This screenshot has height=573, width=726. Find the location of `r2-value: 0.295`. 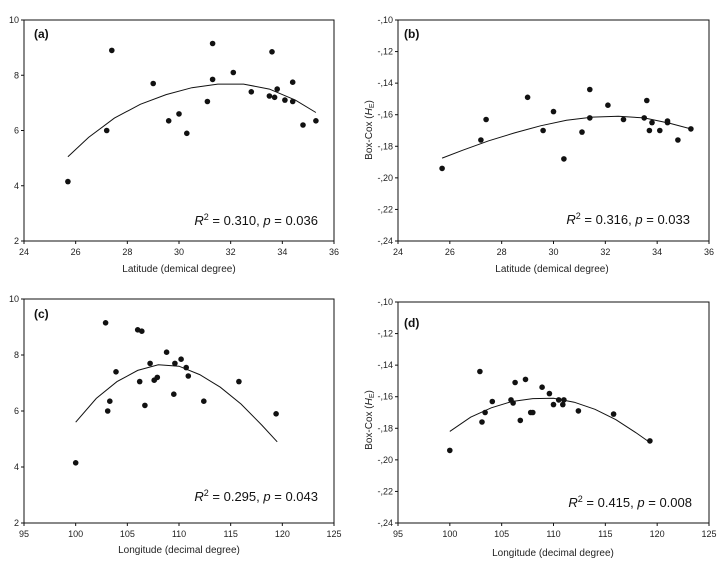

r2-value: 0.295 is located at coordinates (240, 496).